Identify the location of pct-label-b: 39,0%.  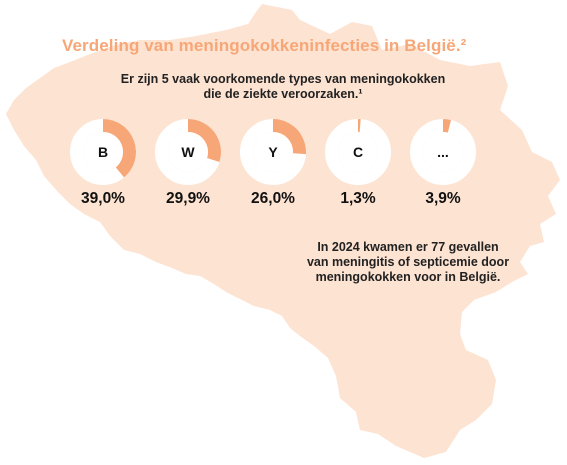
(103, 198).